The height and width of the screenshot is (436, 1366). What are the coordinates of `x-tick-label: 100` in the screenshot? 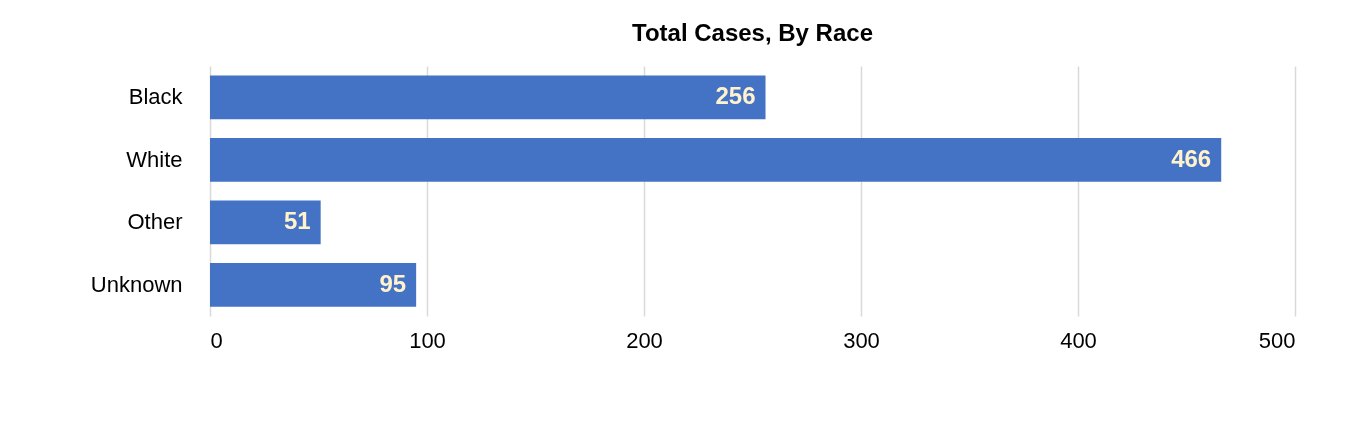 It's located at (427, 340).